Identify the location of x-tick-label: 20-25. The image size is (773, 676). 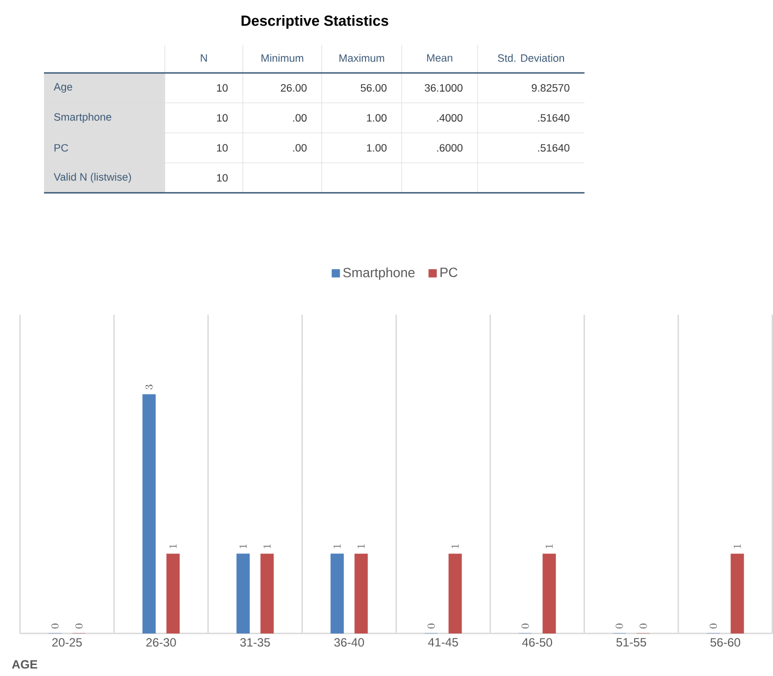
(67, 642).